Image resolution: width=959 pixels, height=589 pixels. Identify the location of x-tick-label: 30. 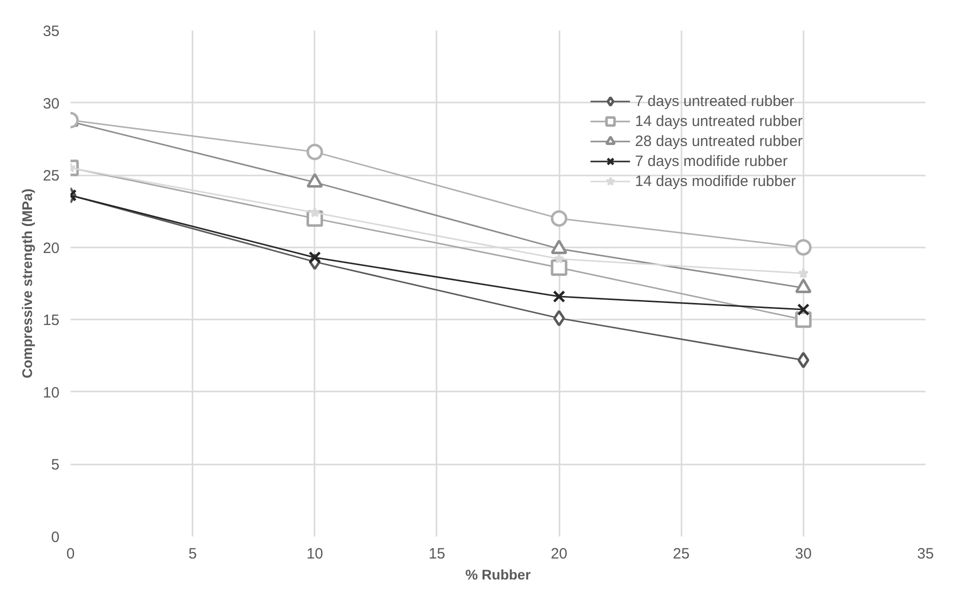
(803, 554).